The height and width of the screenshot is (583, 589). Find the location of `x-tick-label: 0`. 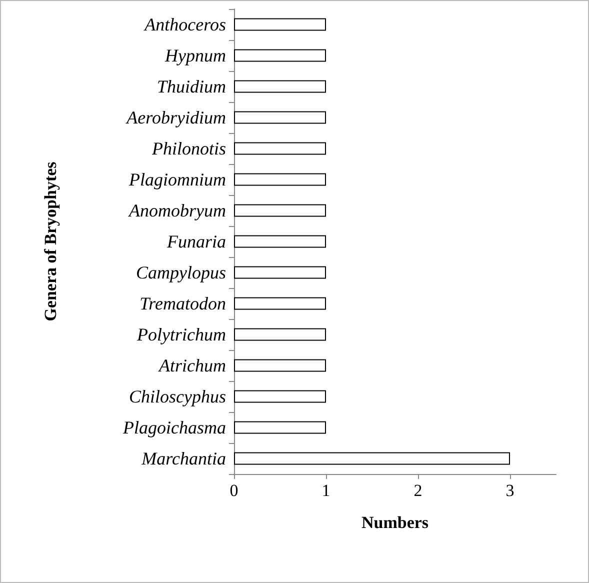

x-tick-label: 0 is located at coordinates (234, 490).